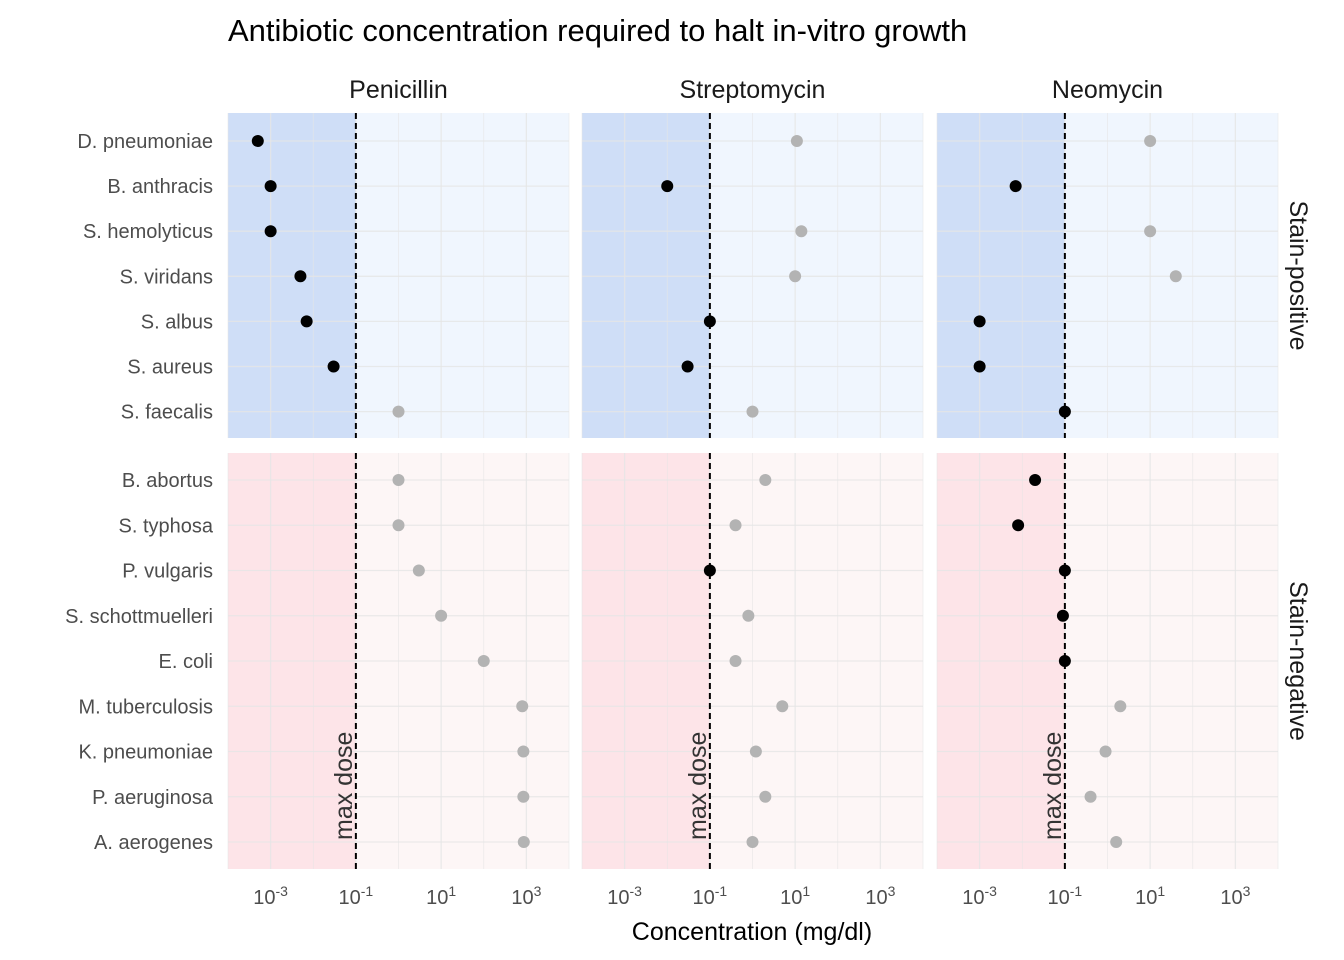  Describe the element at coordinates (170, 368) in the screenshot. I see `y-axis-label: S. aureus` at that location.